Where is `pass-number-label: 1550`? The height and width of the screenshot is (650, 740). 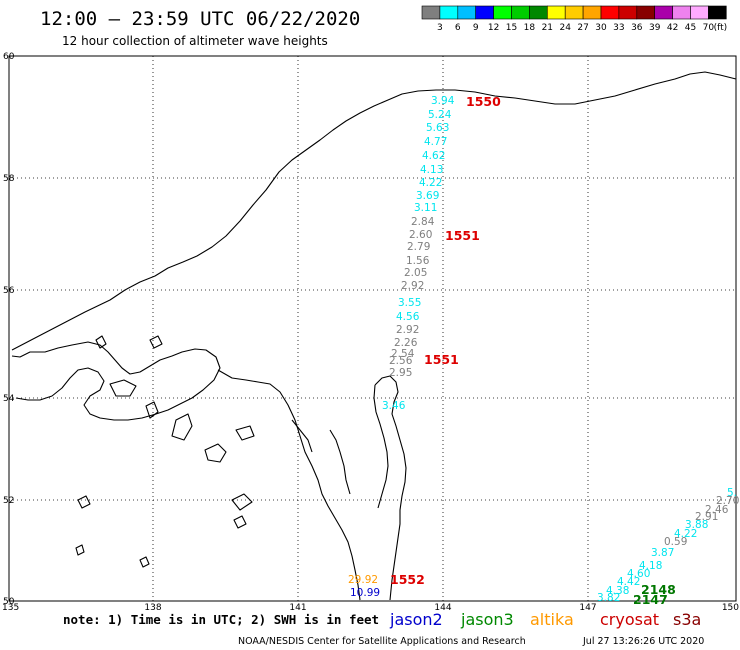
pass-number-label: 1550 is located at coordinates (483, 101).